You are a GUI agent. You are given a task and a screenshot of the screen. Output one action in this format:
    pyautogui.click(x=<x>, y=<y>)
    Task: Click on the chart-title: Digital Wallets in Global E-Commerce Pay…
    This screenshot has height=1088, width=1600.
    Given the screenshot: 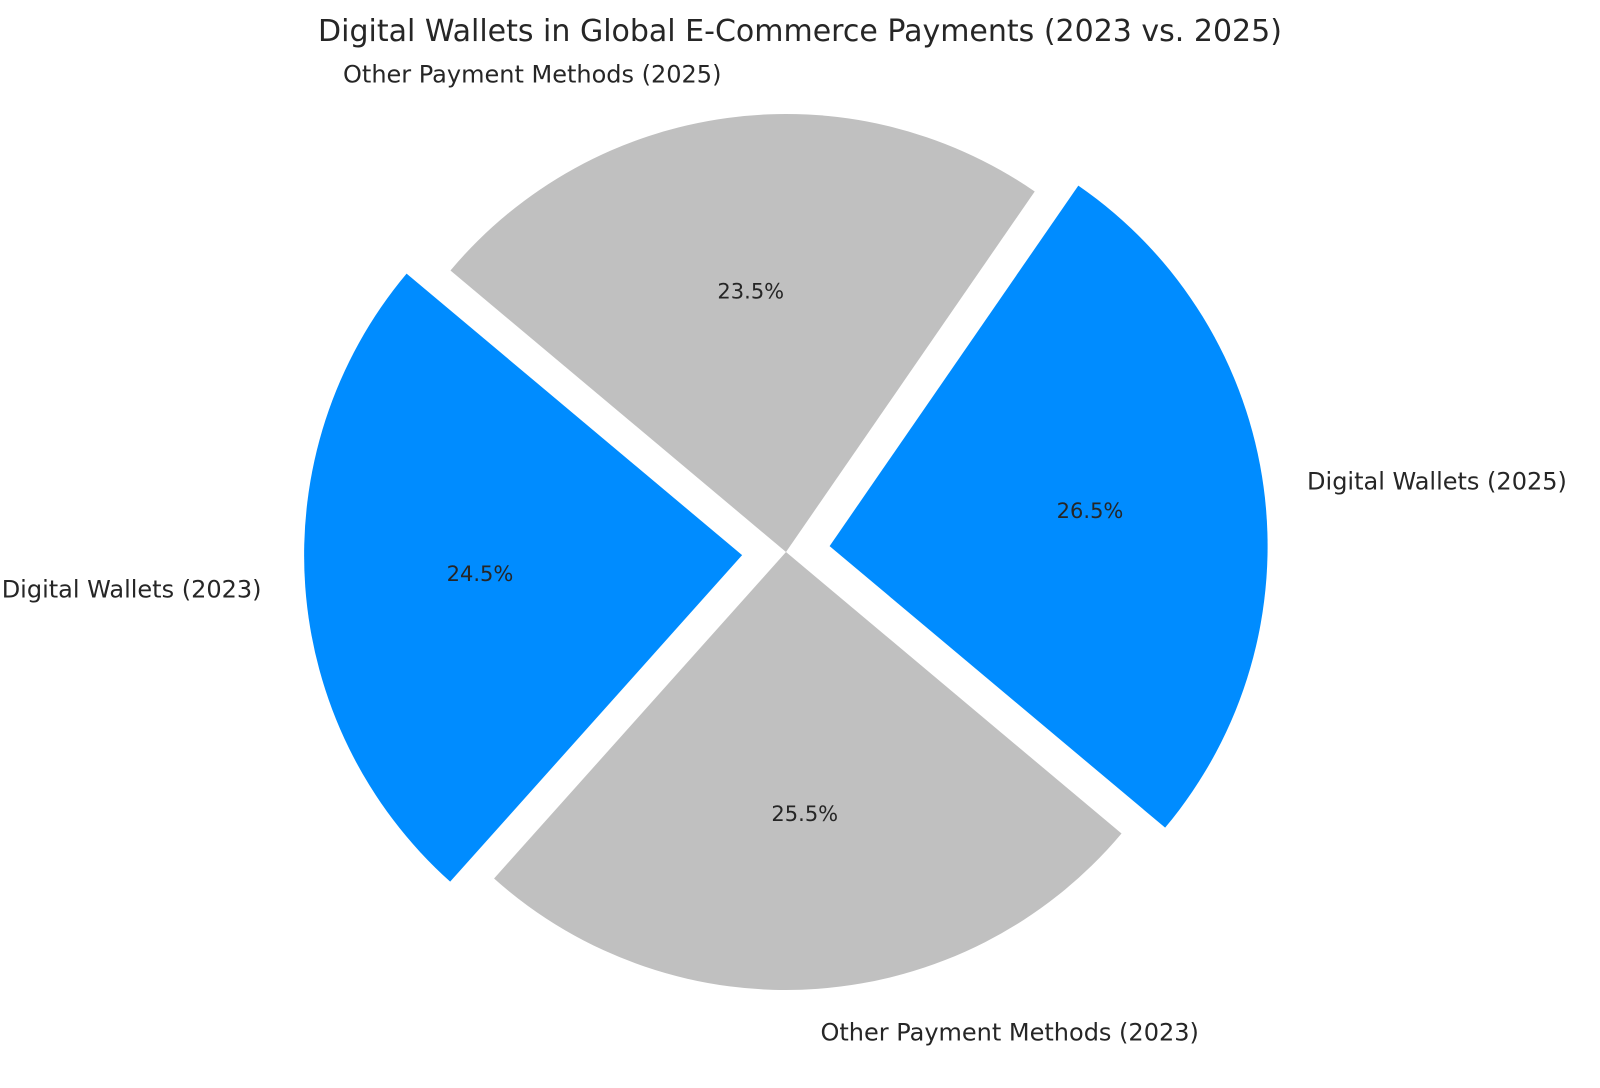 What is the action you would take?
    pyautogui.click(x=800, y=31)
    